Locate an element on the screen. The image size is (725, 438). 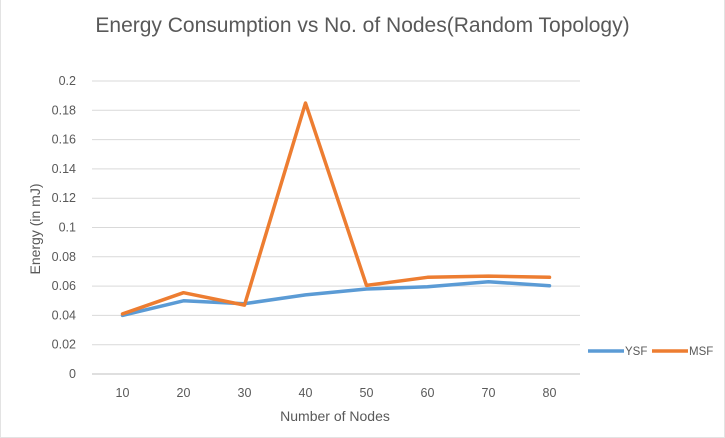
x-tick-label: 70 is located at coordinates (489, 393).